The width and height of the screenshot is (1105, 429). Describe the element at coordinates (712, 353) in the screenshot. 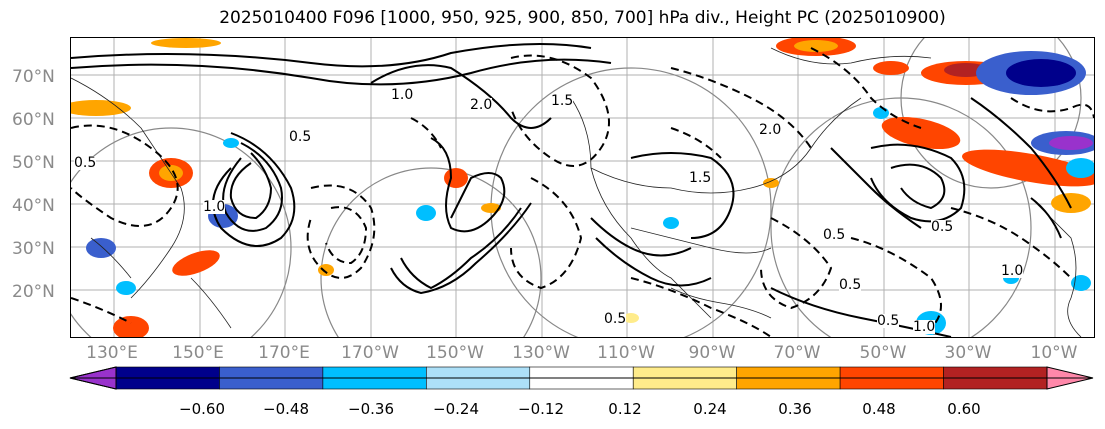

I see `lon-label-90w: 90°W` at that location.